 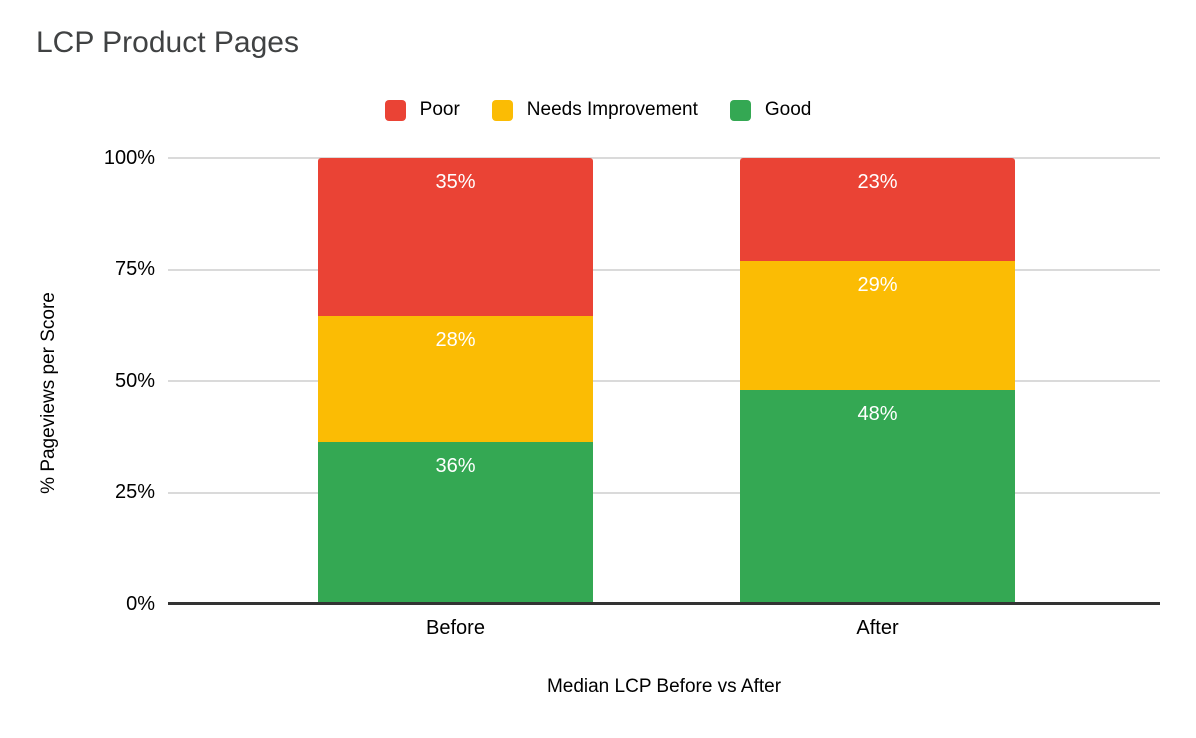 I want to click on stacked-bar-before: 35% 28% 36%, so click(x=455, y=381).